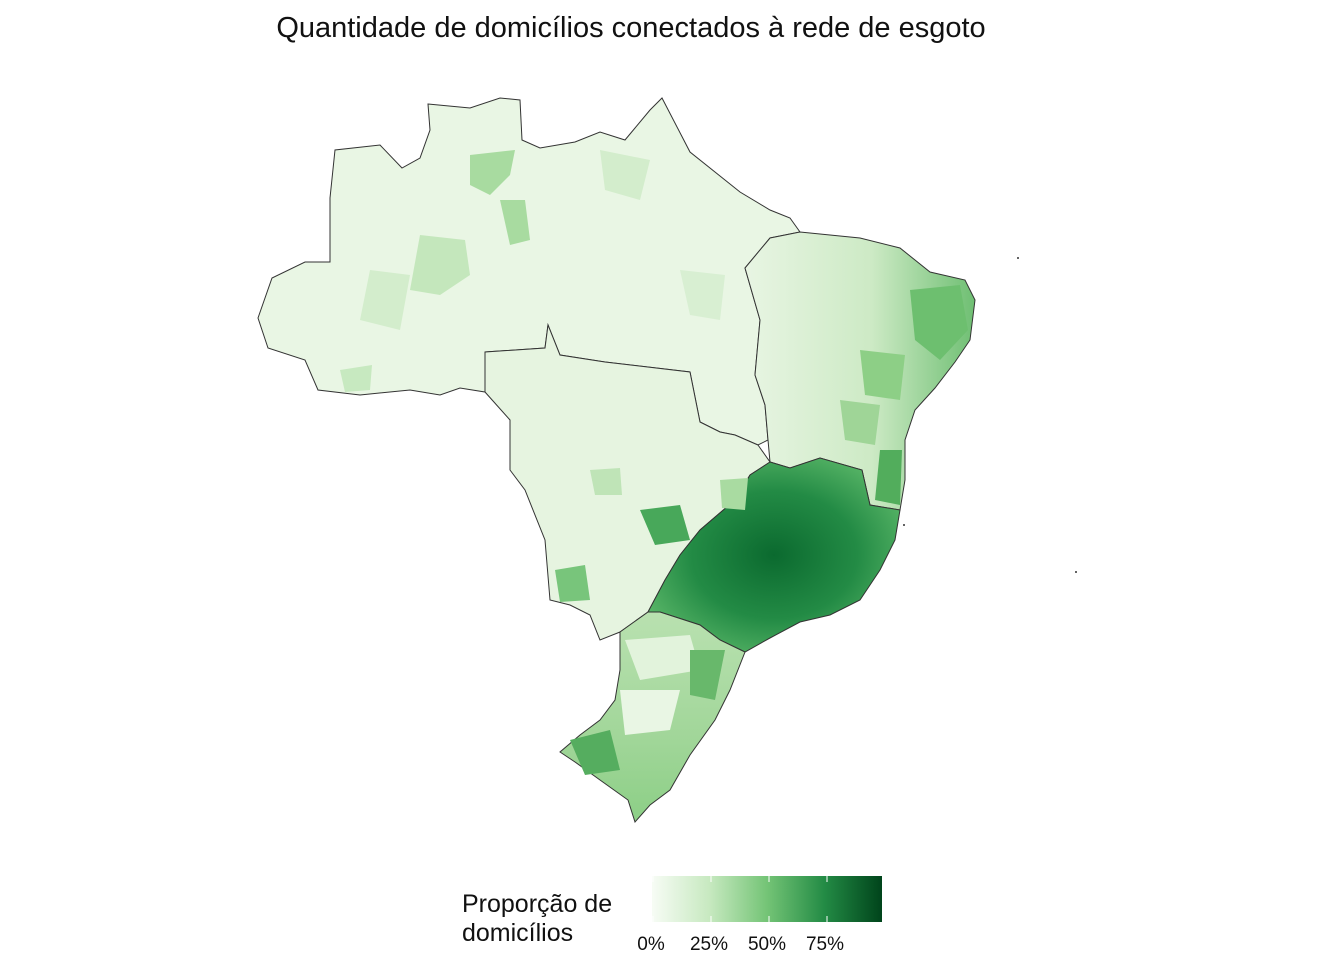 The image size is (1344, 960). What do you see at coordinates (990, 415) in the screenshot?
I see `map-islands` at bounding box center [990, 415].